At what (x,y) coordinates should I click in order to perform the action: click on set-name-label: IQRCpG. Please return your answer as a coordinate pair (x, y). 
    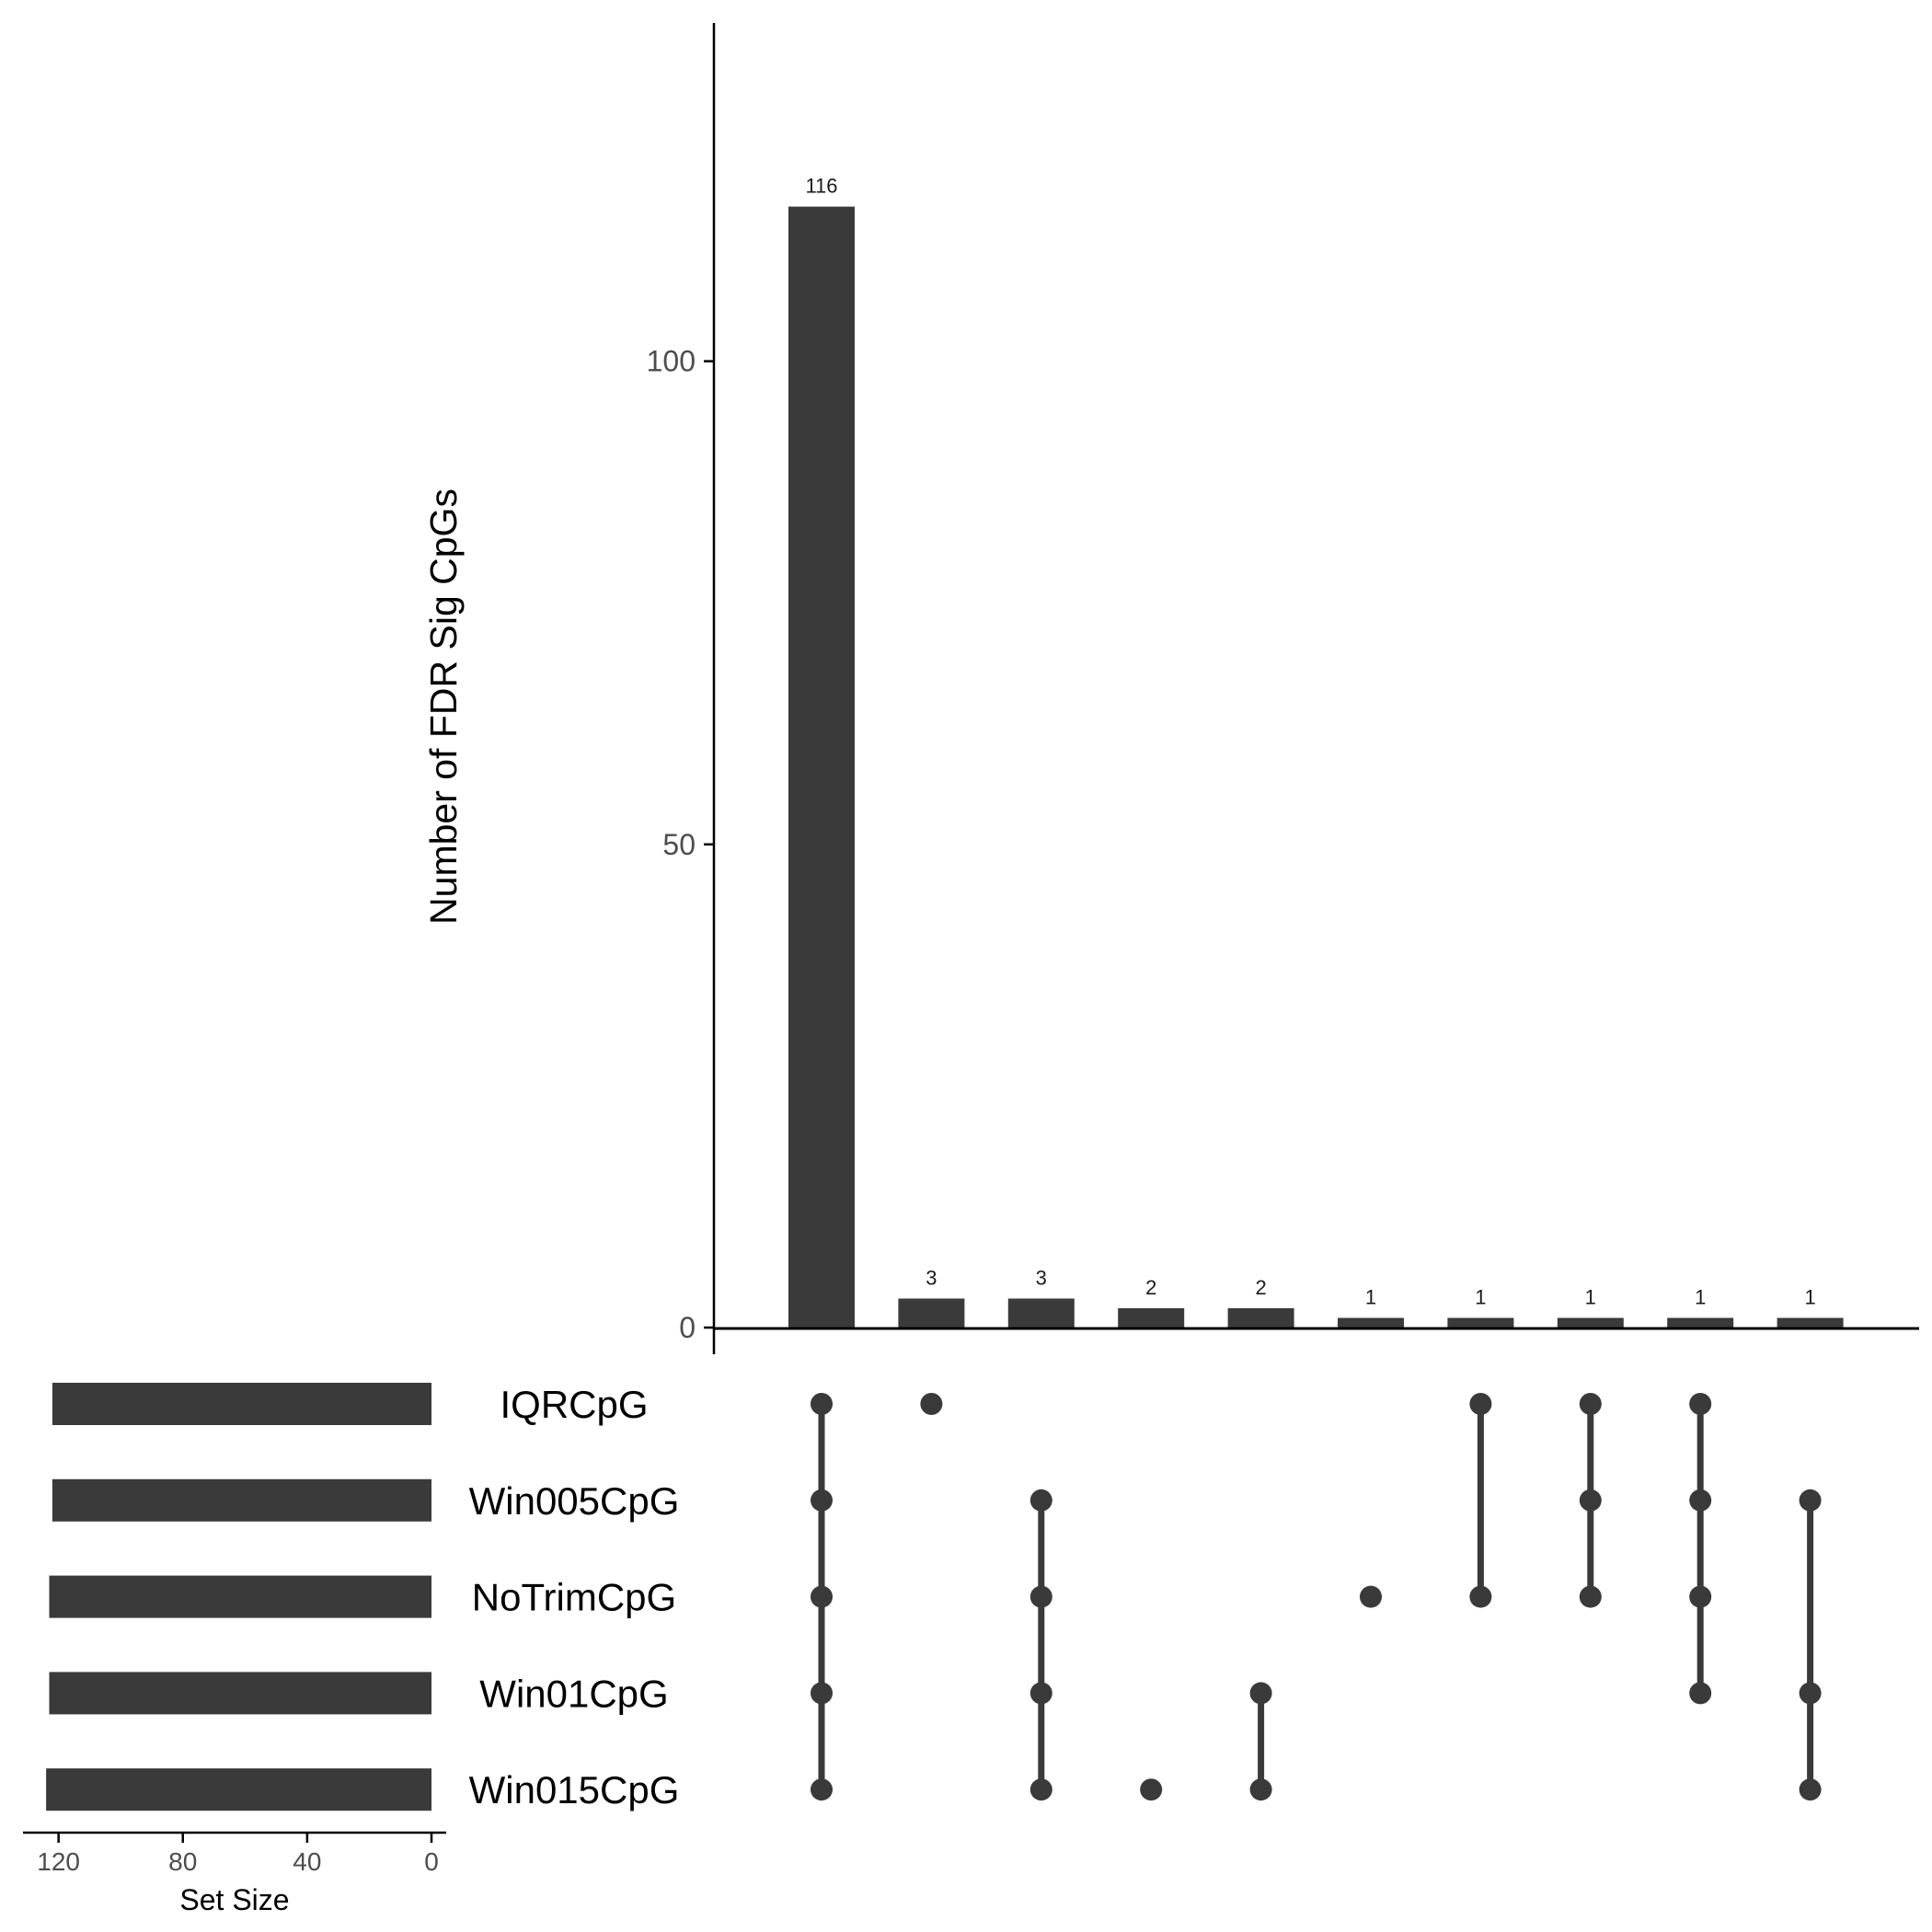
    Looking at the image, I should click on (574, 1404).